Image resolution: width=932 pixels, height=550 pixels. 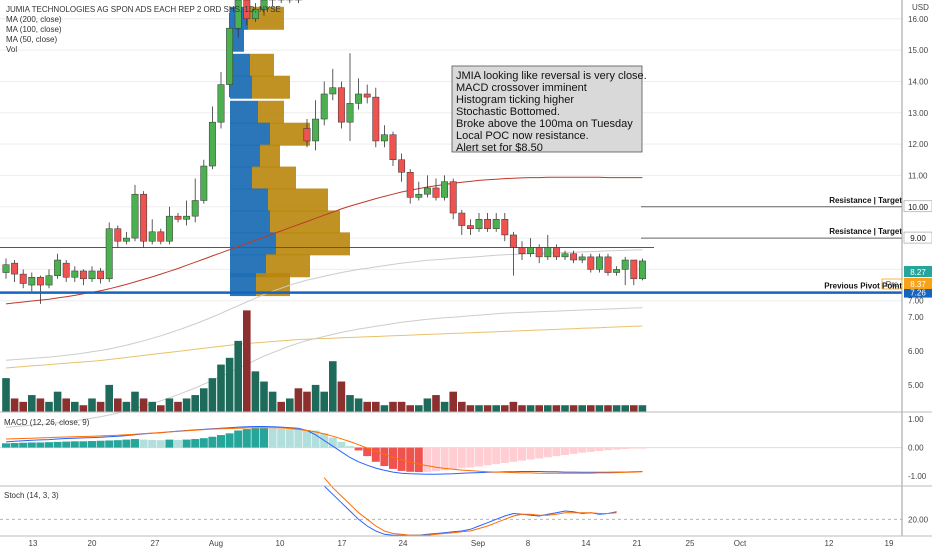 I want to click on ma100-line, so click(x=324, y=305).